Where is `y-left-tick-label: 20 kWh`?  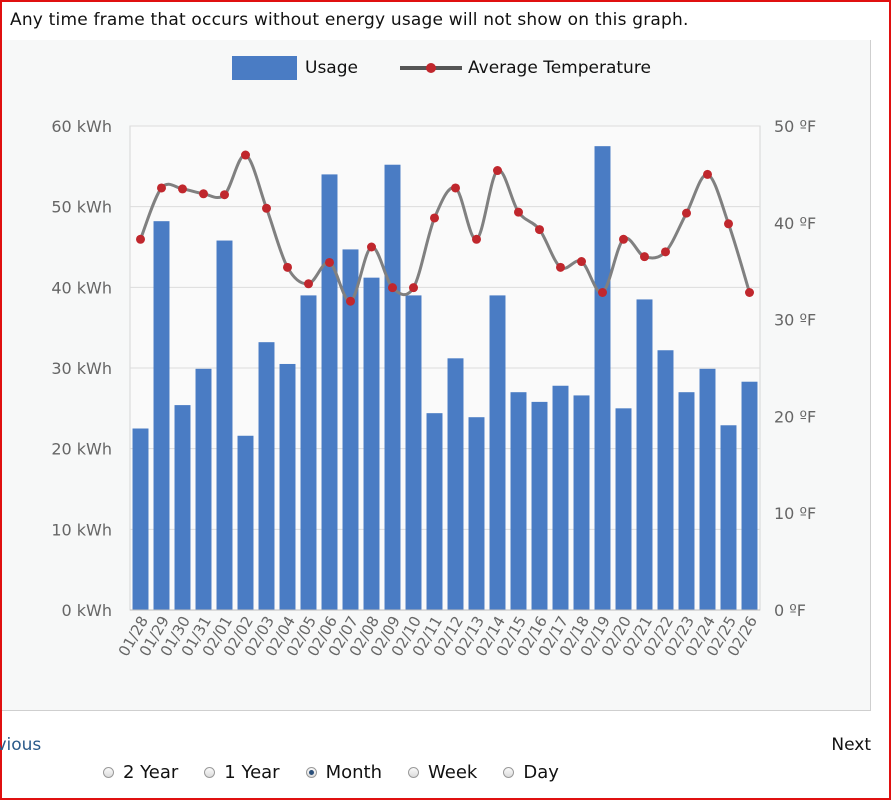 y-left-tick-label: 20 kWh is located at coordinates (81, 449).